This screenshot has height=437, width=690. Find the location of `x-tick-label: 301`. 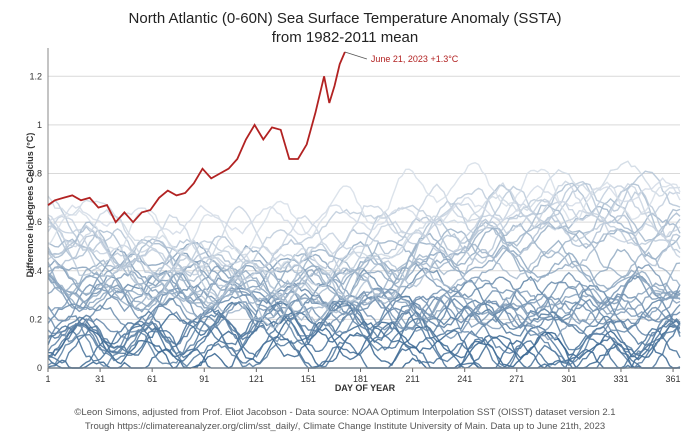

x-tick-label: 301 is located at coordinates (568, 379).